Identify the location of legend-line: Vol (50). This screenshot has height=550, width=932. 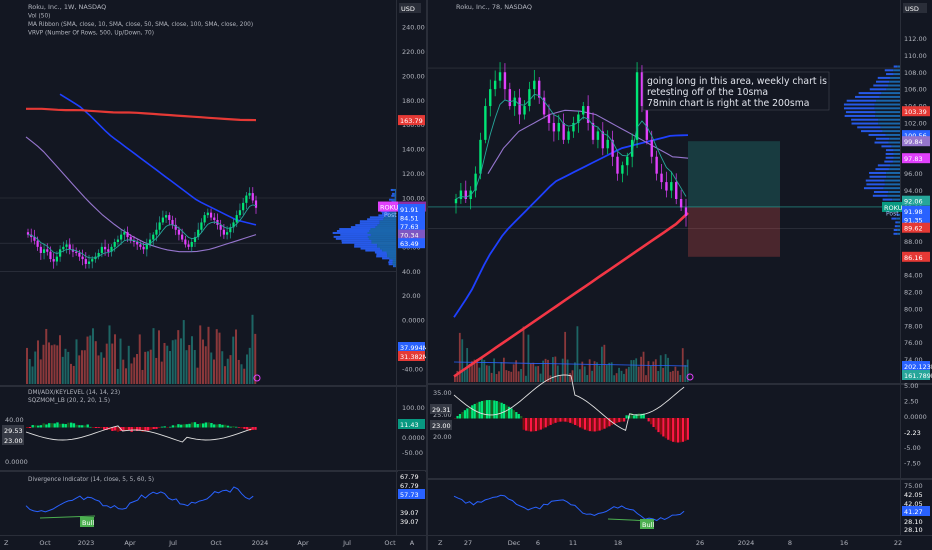
(39, 17).